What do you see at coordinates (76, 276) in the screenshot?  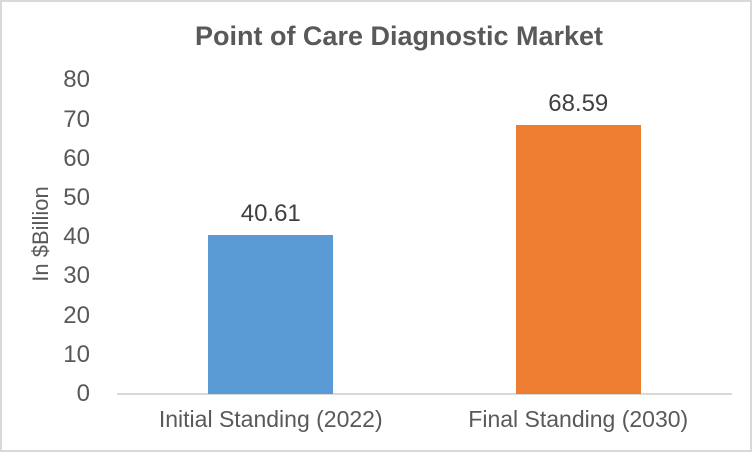 I see `y-axis-tick-label: 30` at bounding box center [76, 276].